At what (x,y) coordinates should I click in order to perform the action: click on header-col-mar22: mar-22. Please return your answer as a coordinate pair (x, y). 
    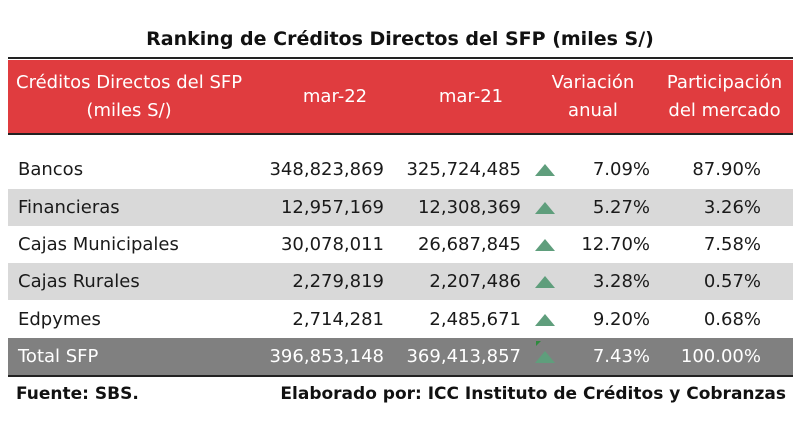
    Looking at the image, I should click on (335, 96).